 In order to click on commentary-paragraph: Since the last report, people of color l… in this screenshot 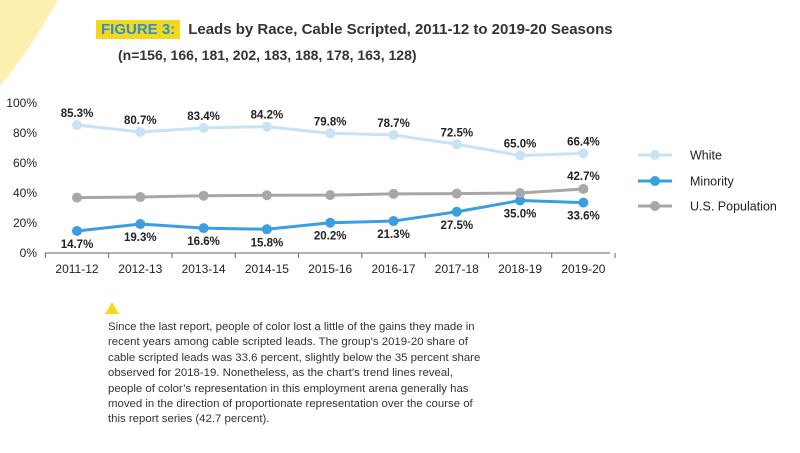, I will do `click(294, 373)`.